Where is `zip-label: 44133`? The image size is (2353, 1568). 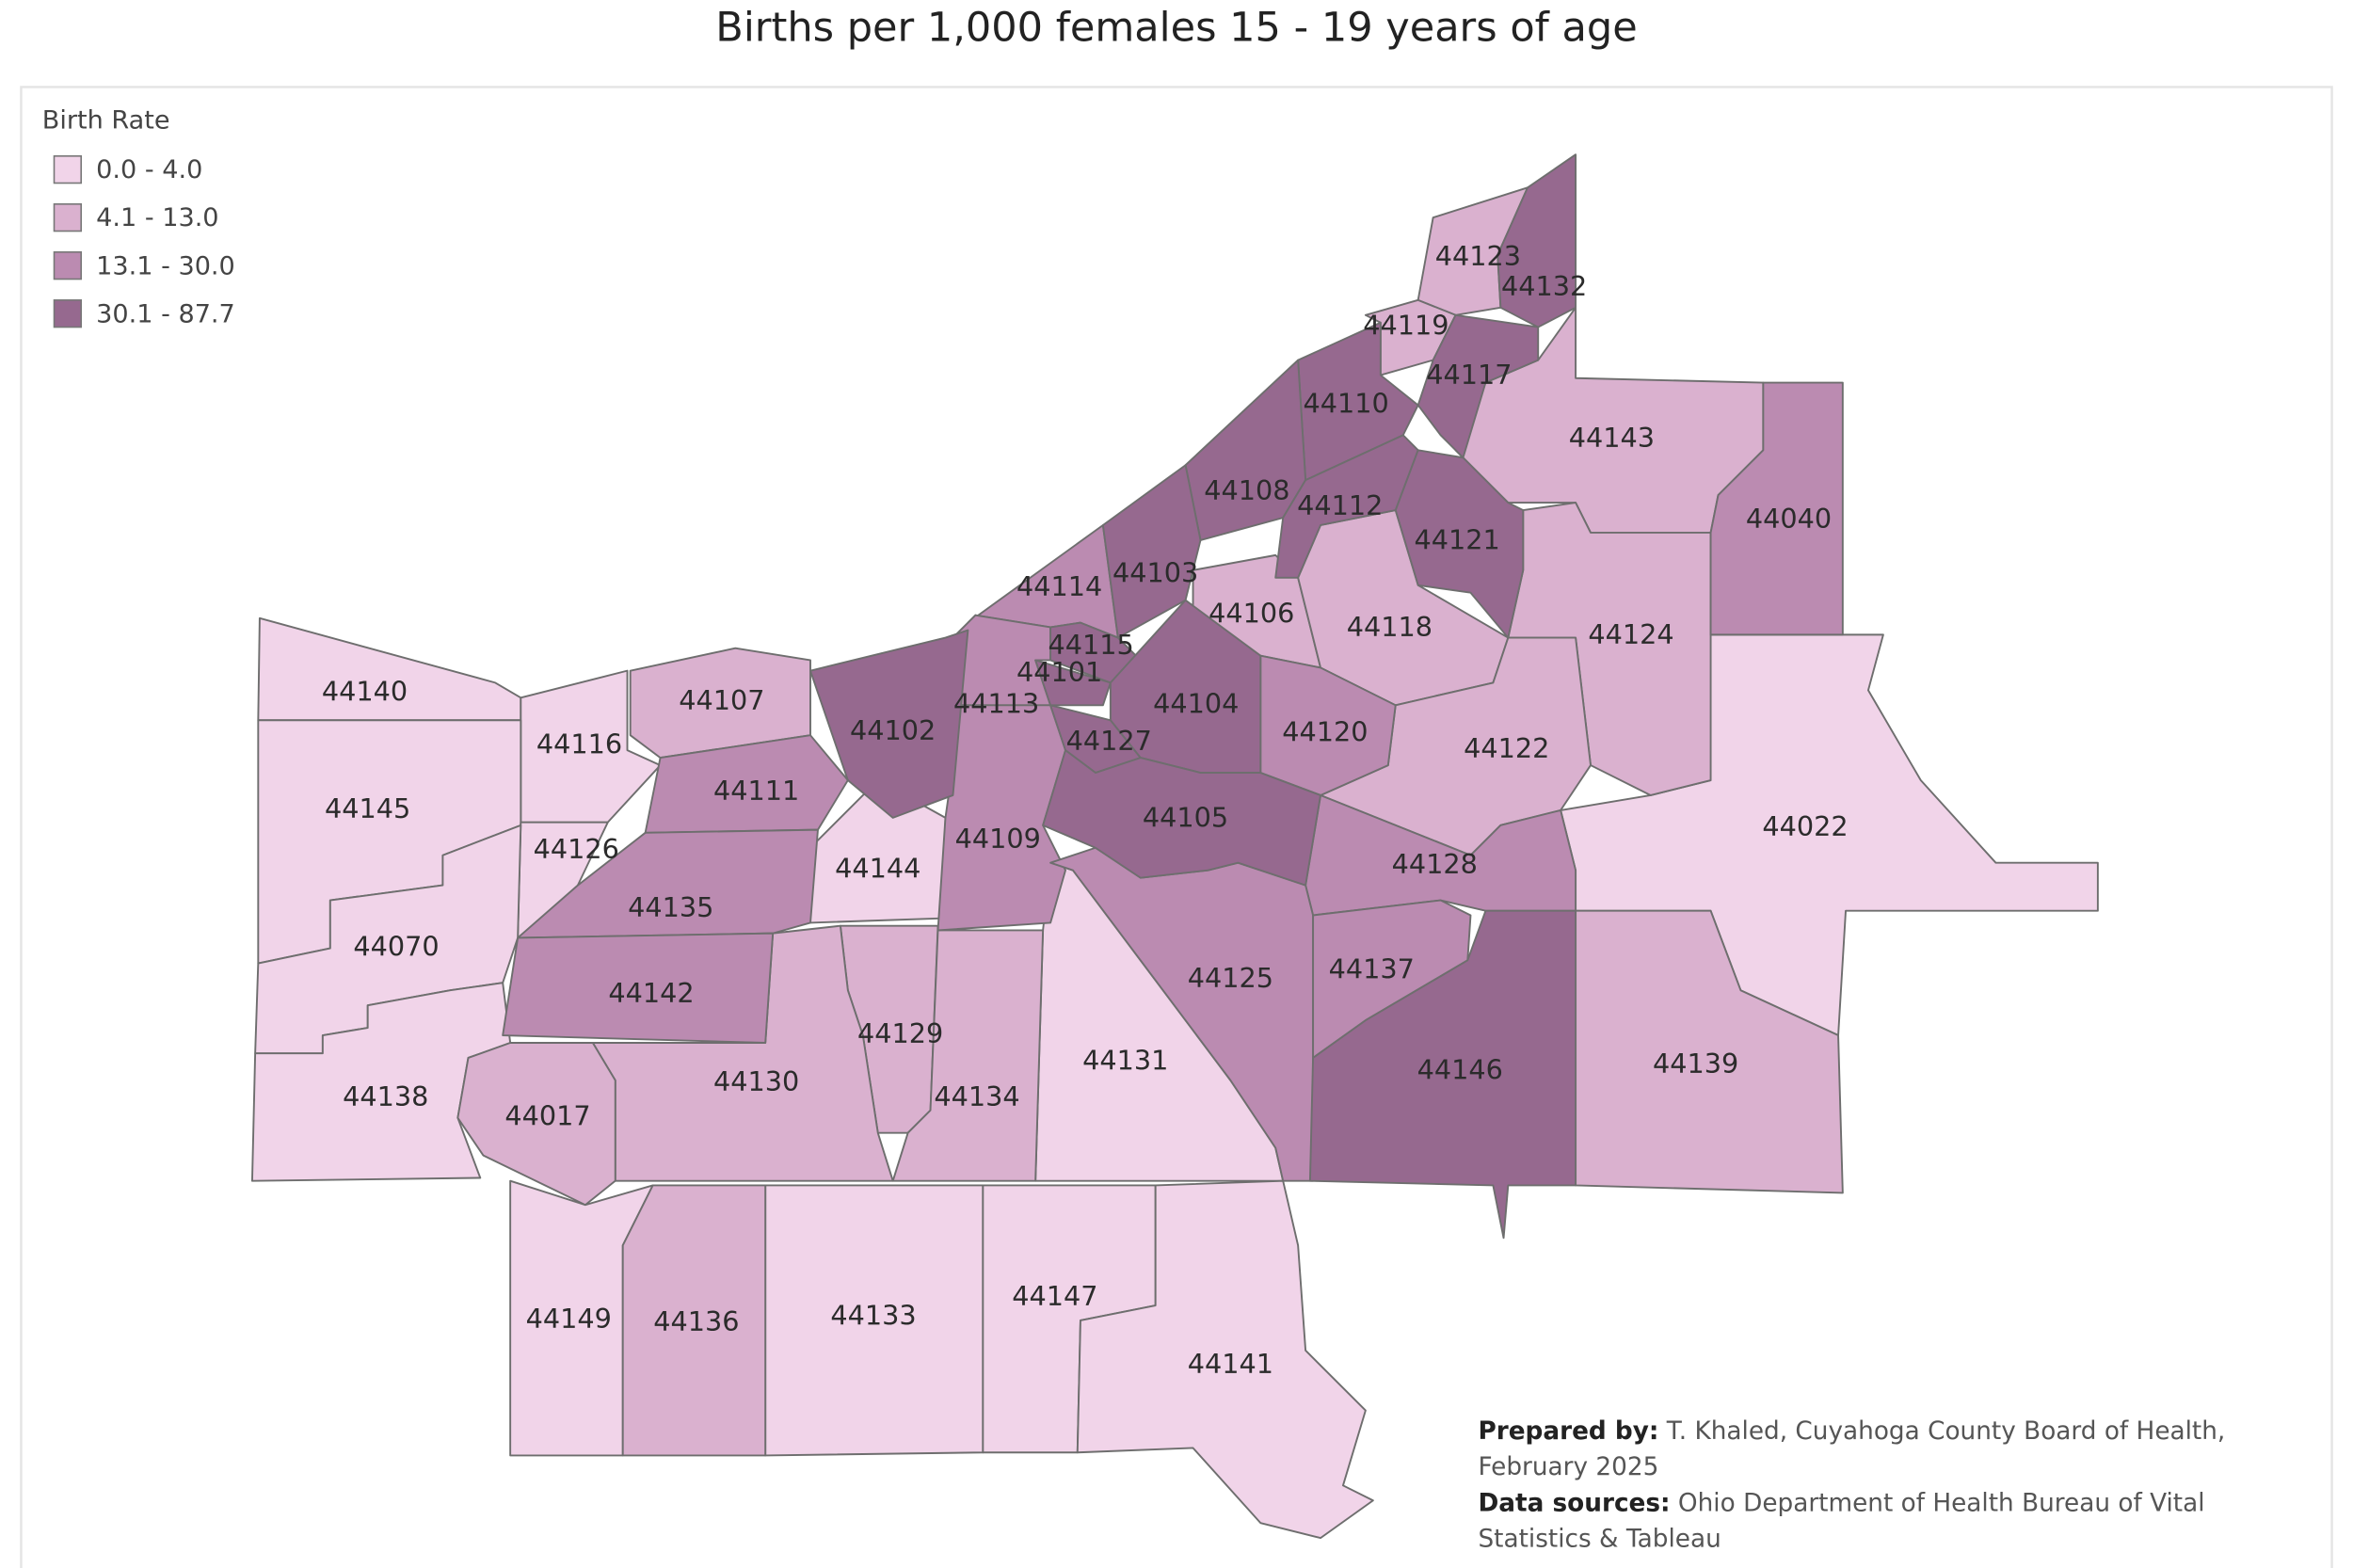 zip-label: 44133 is located at coordinates (873, 1316).